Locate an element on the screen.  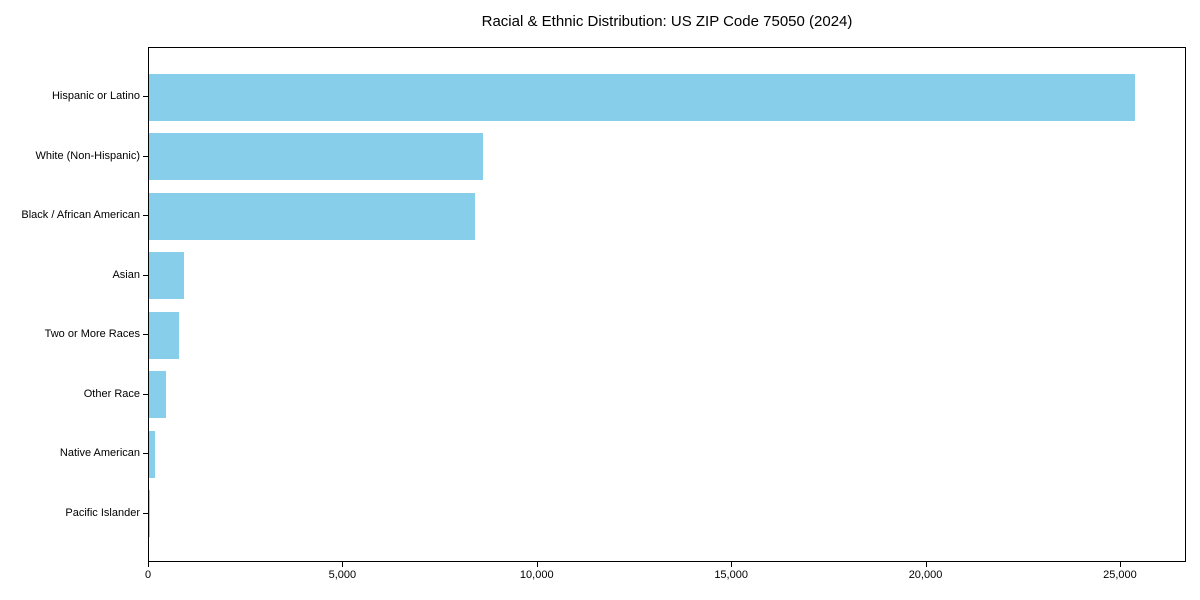
y-axis-label-other-race: Other Race is located at coordinates (111, 393).